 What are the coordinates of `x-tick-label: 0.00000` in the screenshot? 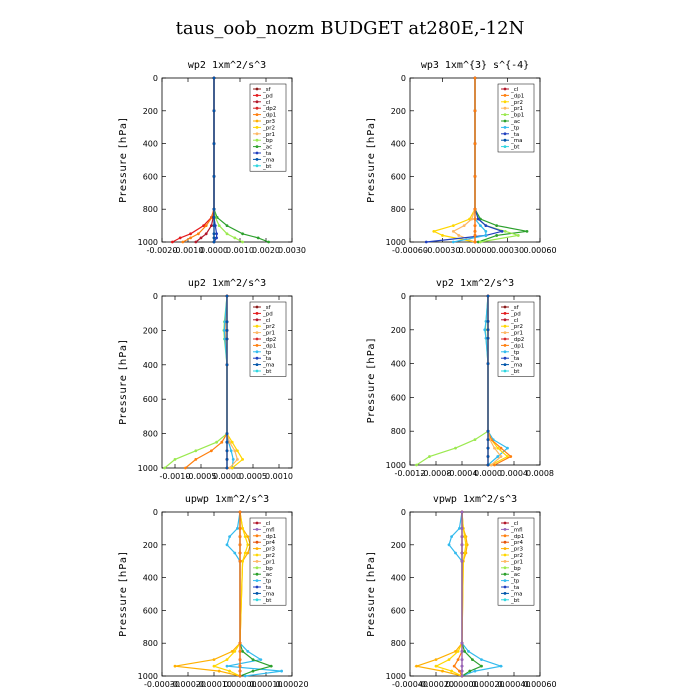 It's located at (474, 250).